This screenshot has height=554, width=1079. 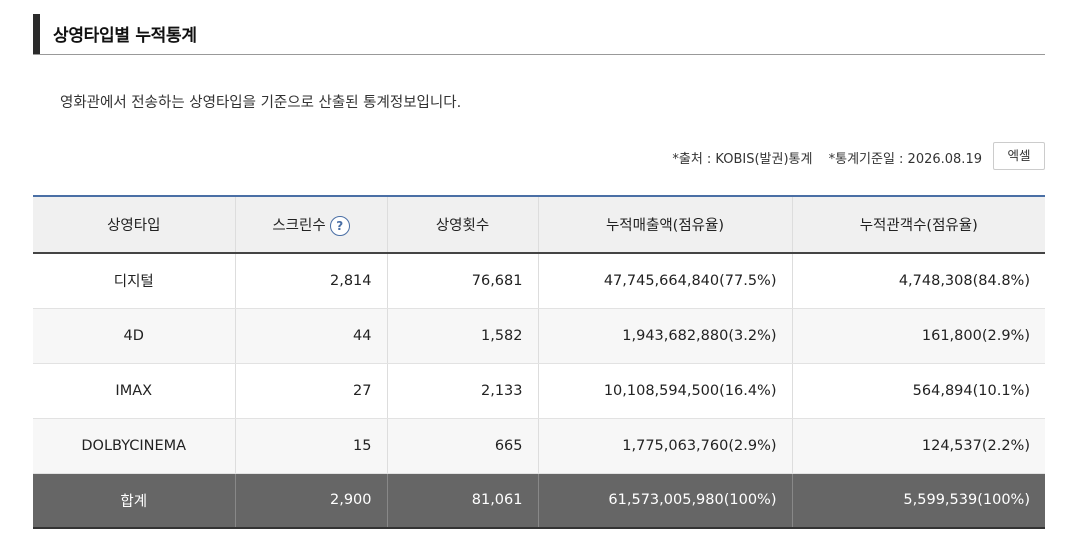 What do you see at coordinates (462, 336) in the screenshot?
I see `cell-shows: 1,582` at bounding box center [462, 336].